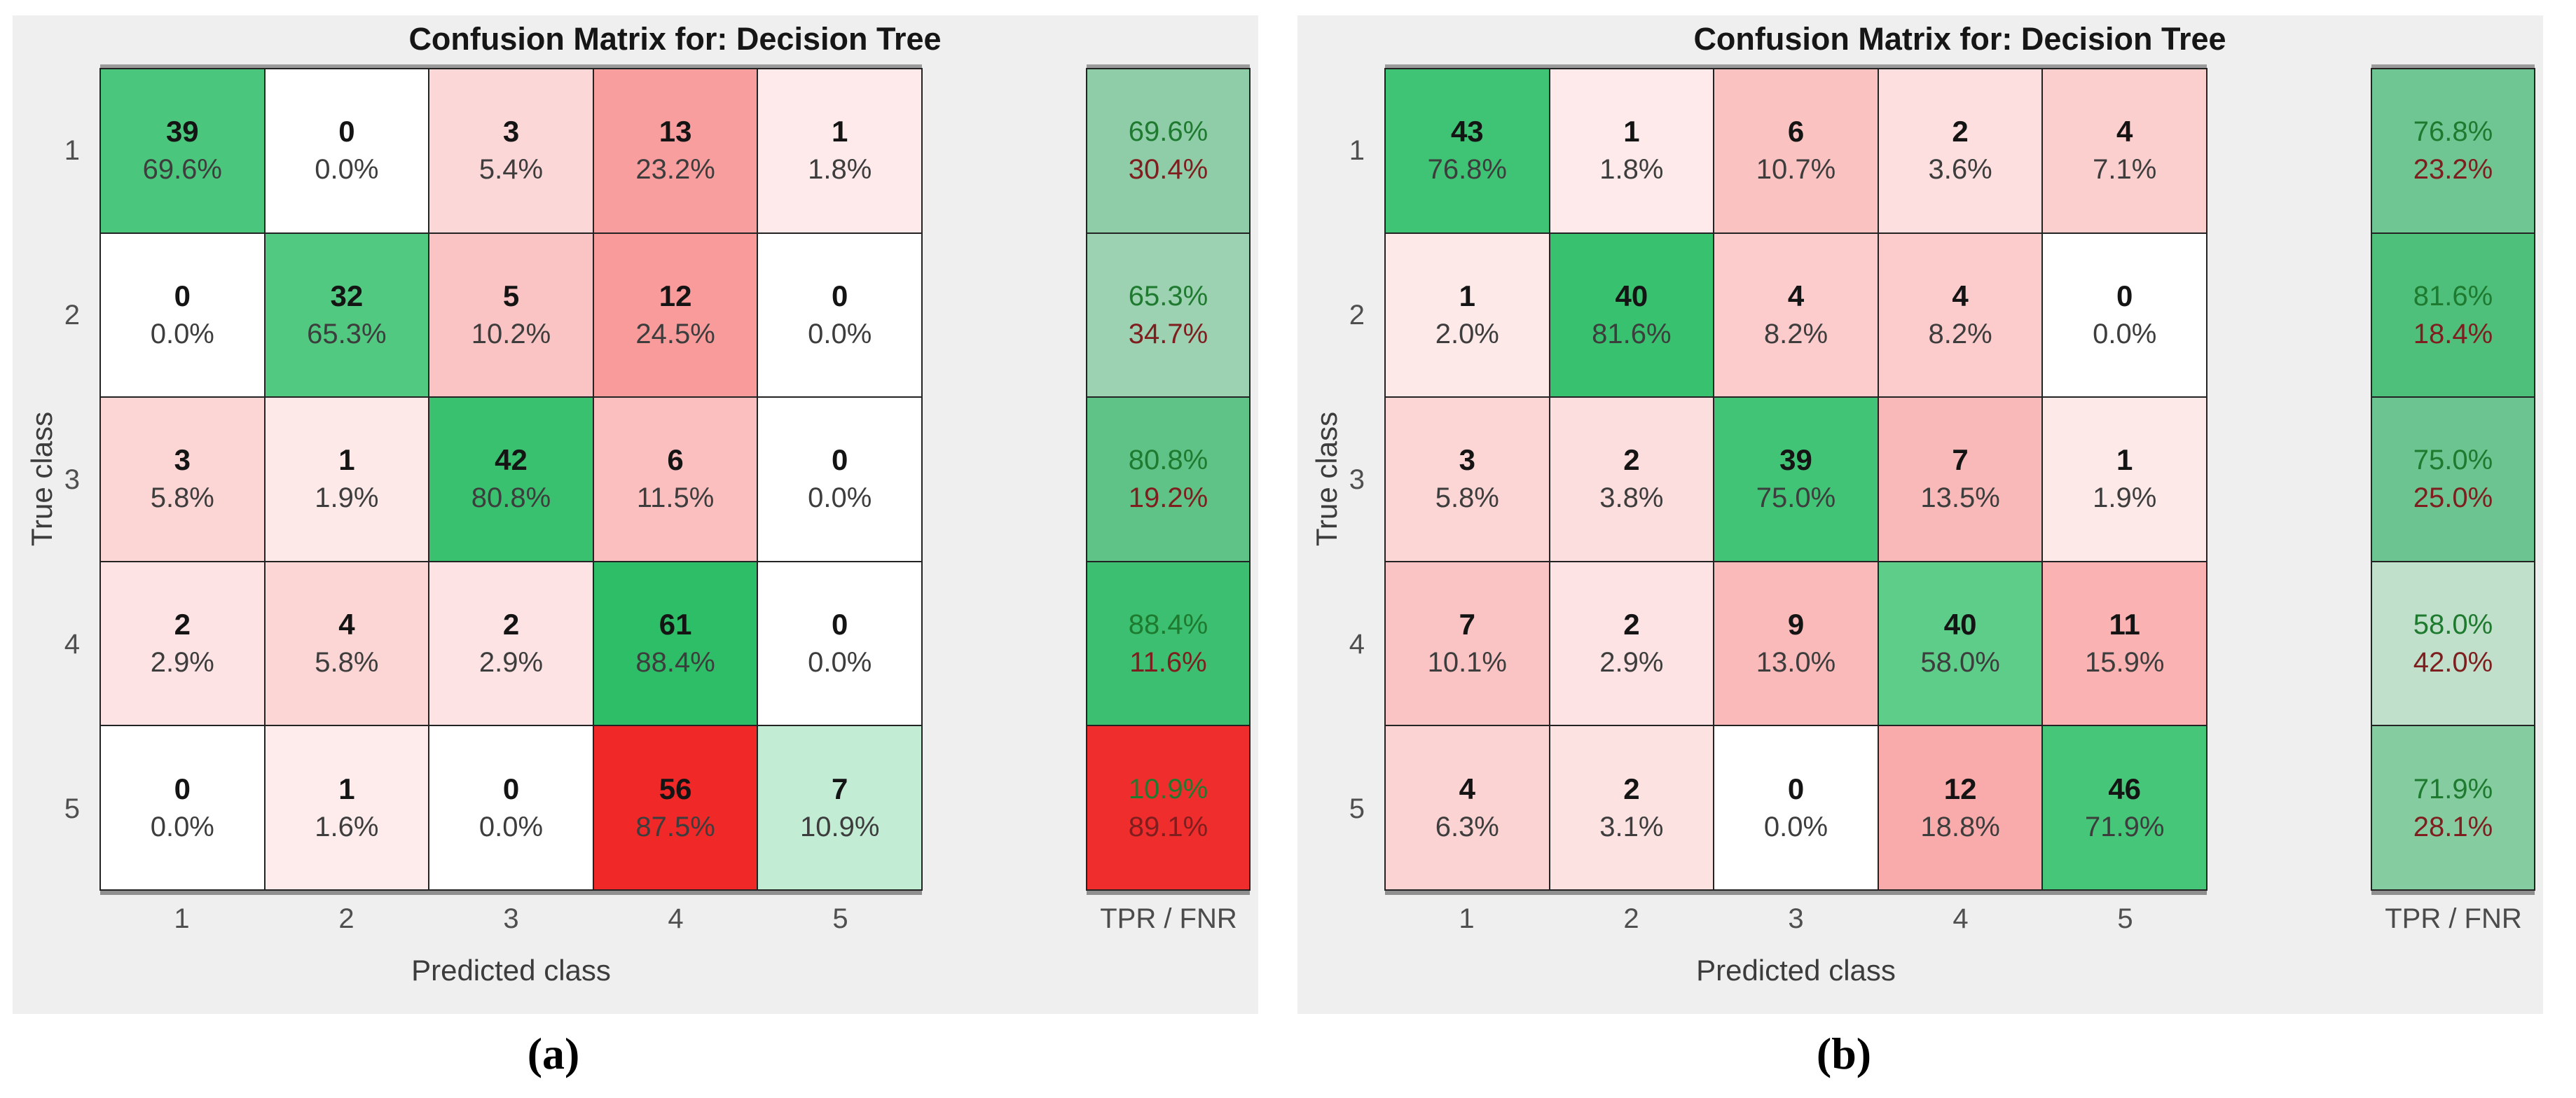 Image resolution: width=2576 pixels, height=1098 pixels. I want to click on cell-count: 40, so click(1960, 624).